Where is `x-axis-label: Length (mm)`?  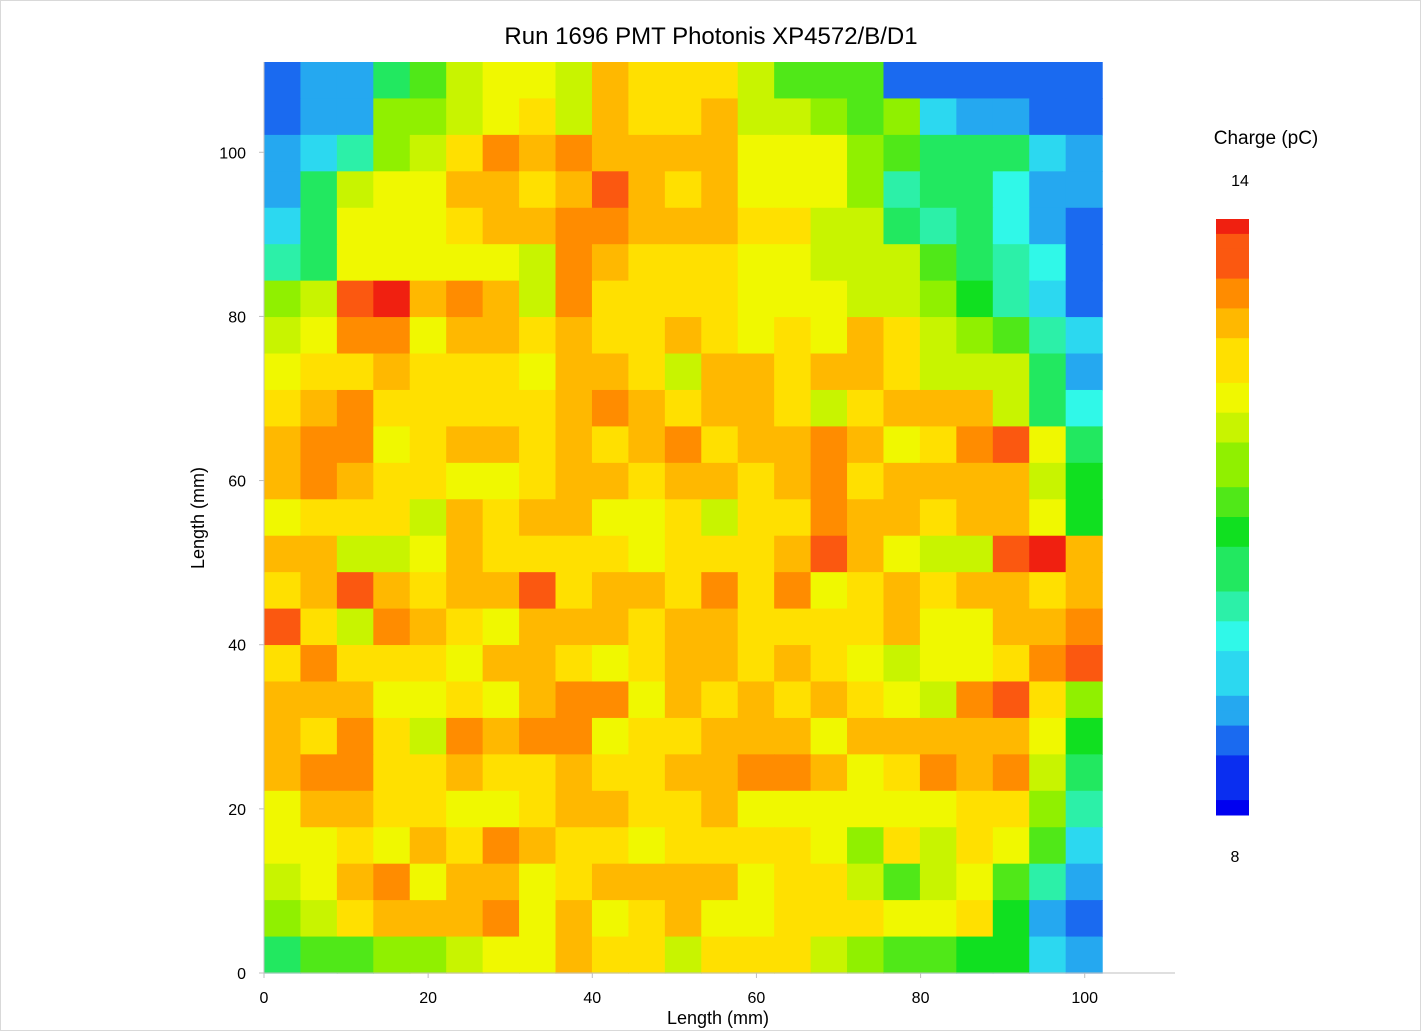 x-axis-label: Length (mm) is located at coordinates (718, 1018).